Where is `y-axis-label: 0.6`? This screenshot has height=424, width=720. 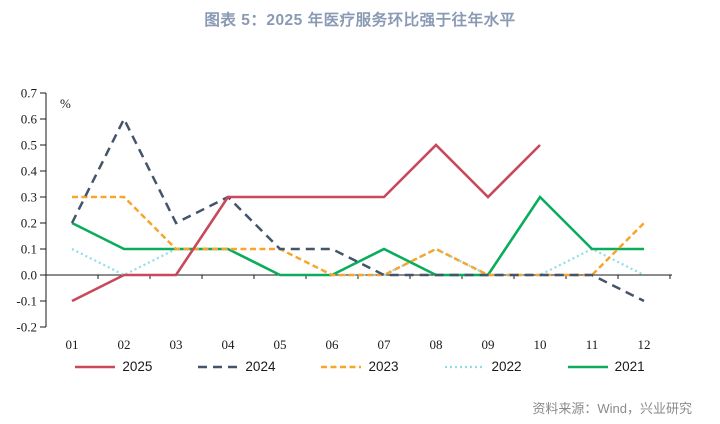 y-axis-label: 0.6 is located at coordinates (29, 119).